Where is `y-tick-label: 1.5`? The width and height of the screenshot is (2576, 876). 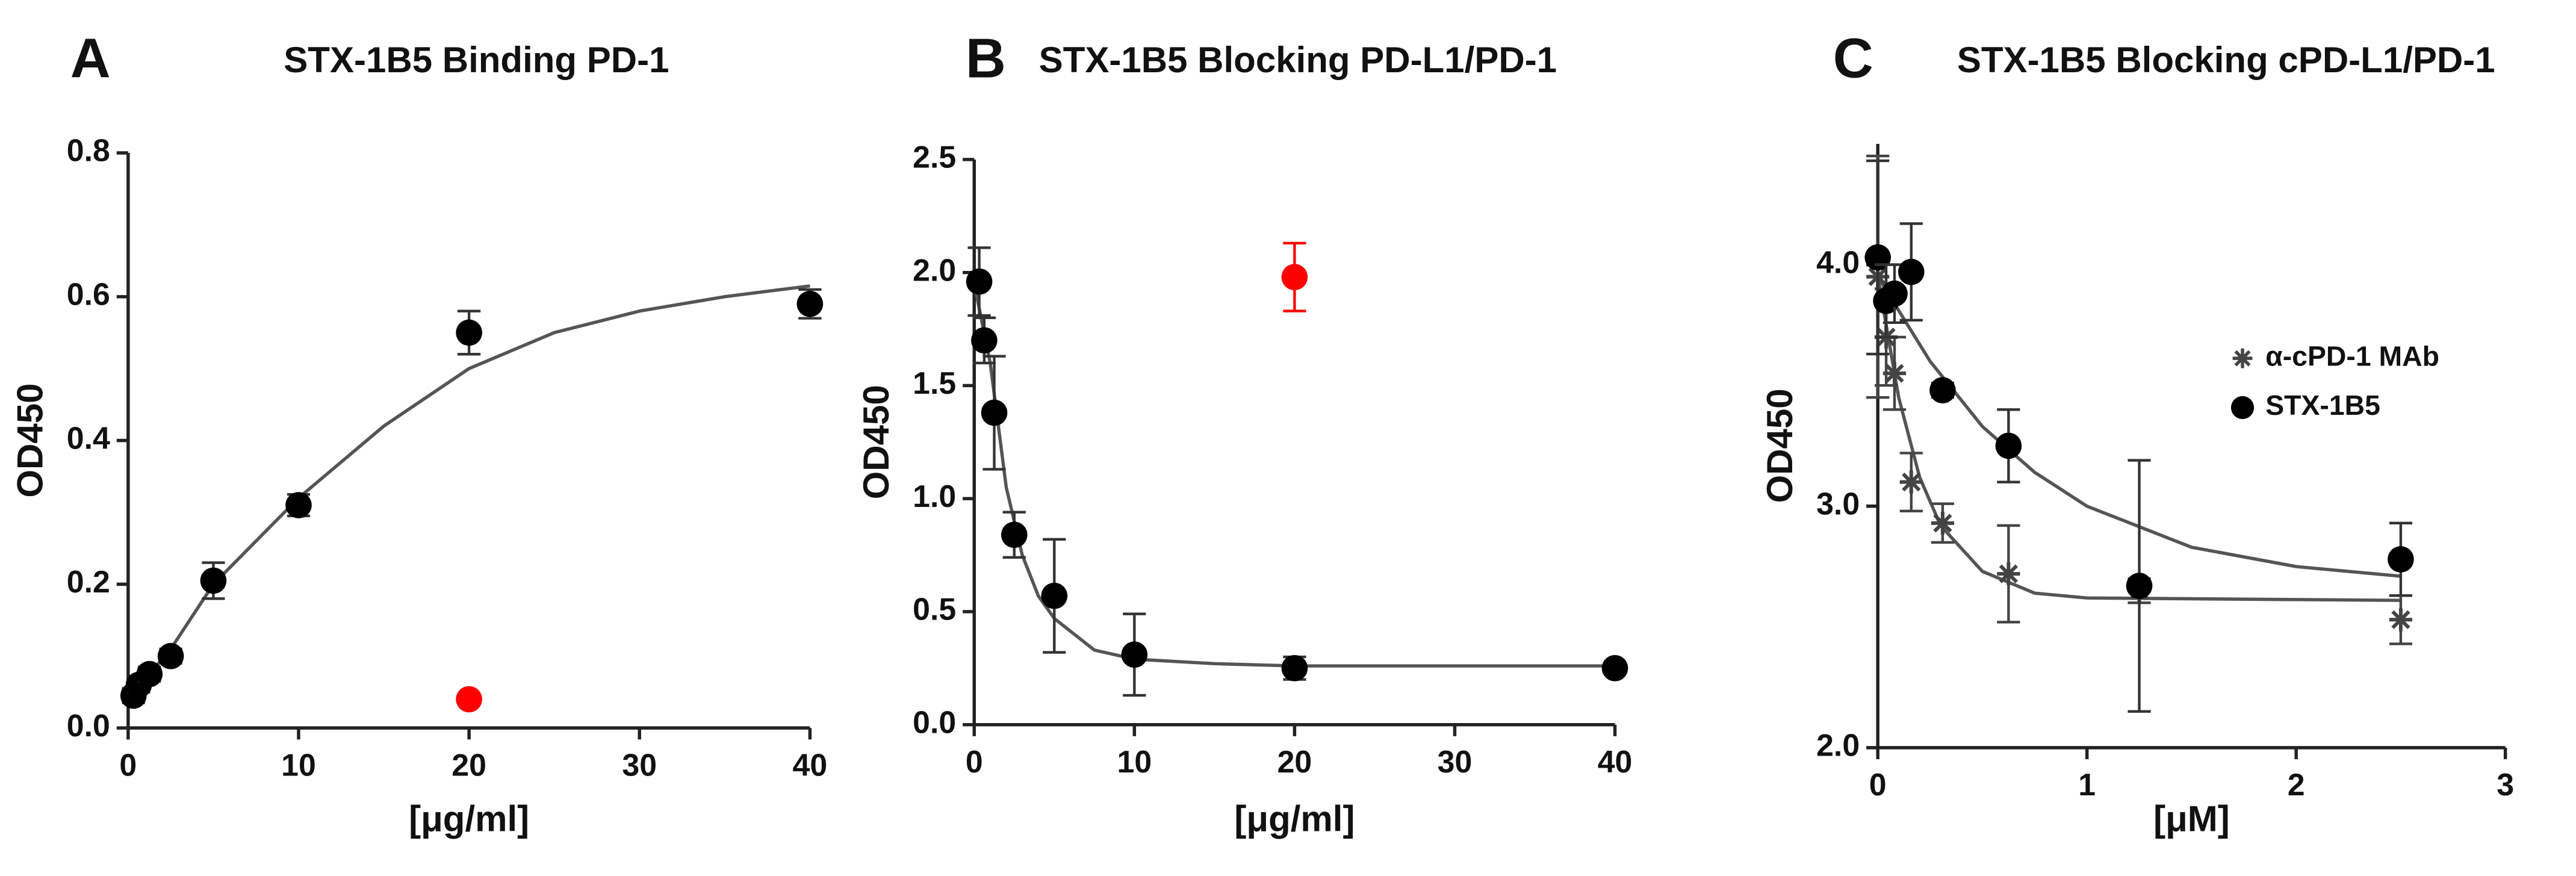
y-tick-label: 1.5 is located at coordinates (934, 382).